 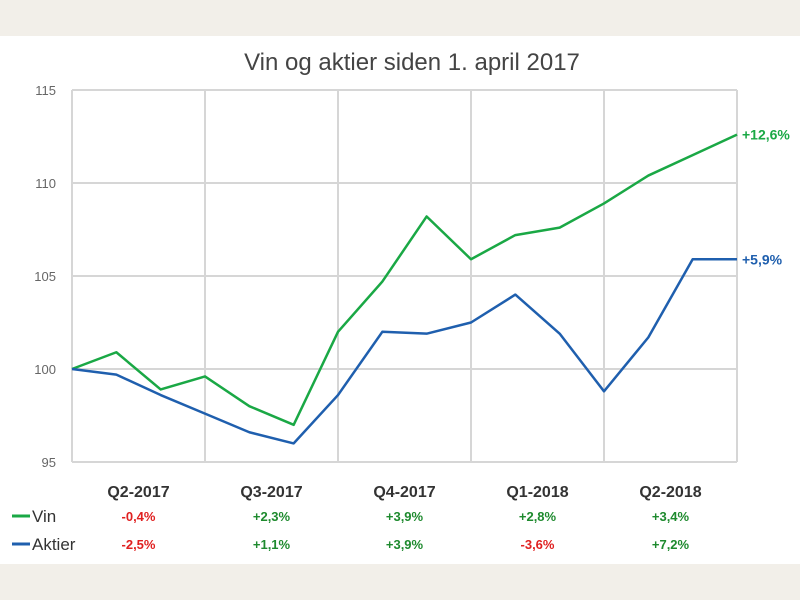 What do you see at coordinates (138, 492) in the screenshot?
I see `x-category-label: Q2-2017` at bounding box center [138, 492].